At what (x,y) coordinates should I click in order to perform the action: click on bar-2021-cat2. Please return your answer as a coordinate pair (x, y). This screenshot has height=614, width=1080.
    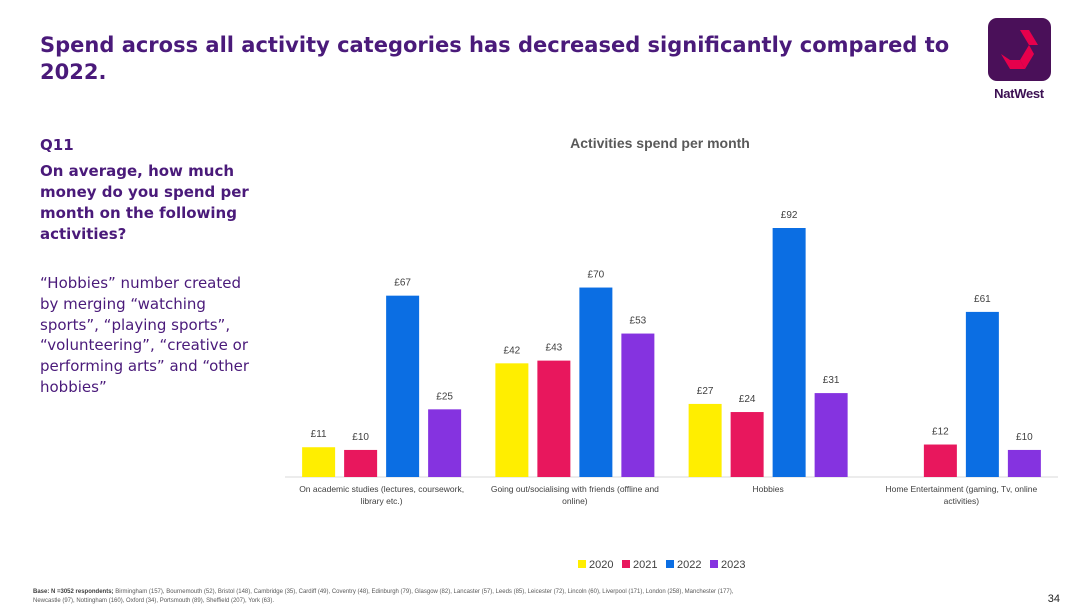
    Looking at the image, I should click on (554, 418).